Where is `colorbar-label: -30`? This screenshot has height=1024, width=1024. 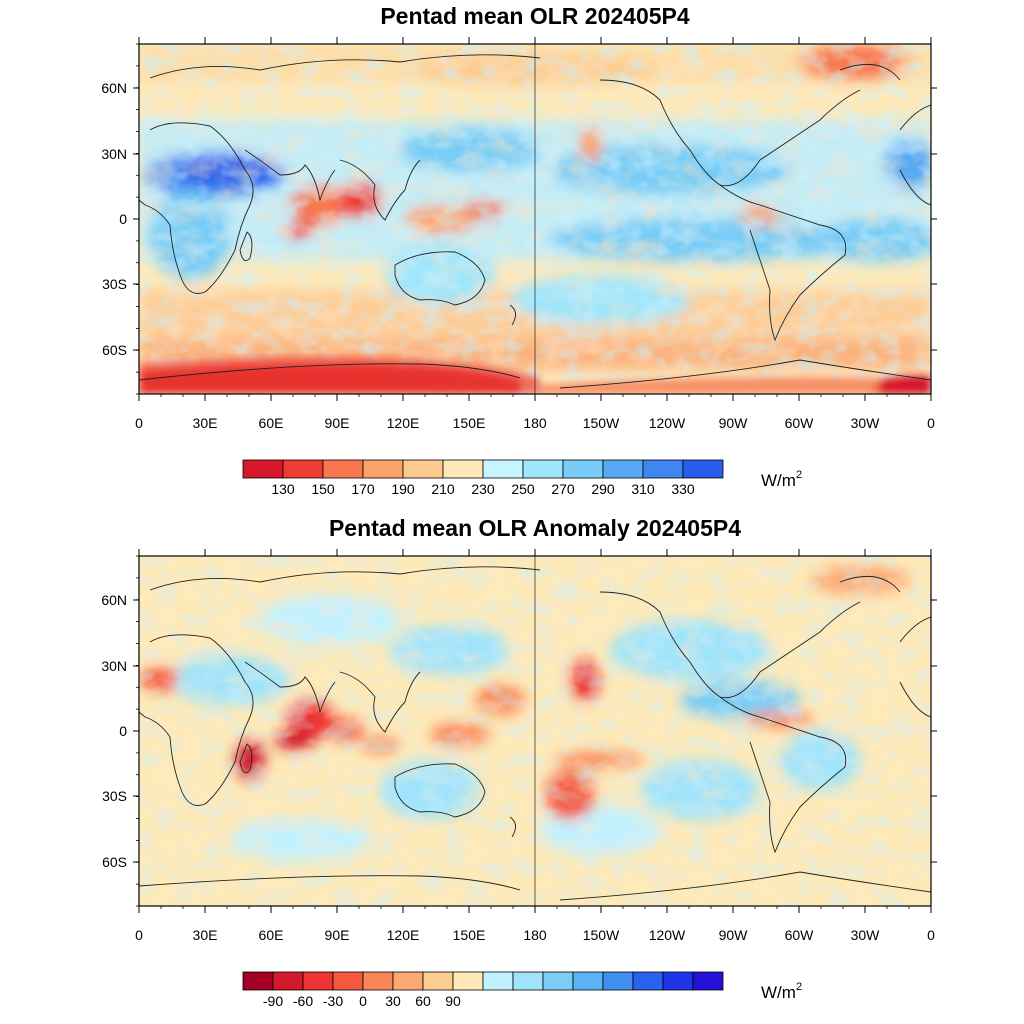
colorbar-label: -30 is located at coordinates (333, 1001).